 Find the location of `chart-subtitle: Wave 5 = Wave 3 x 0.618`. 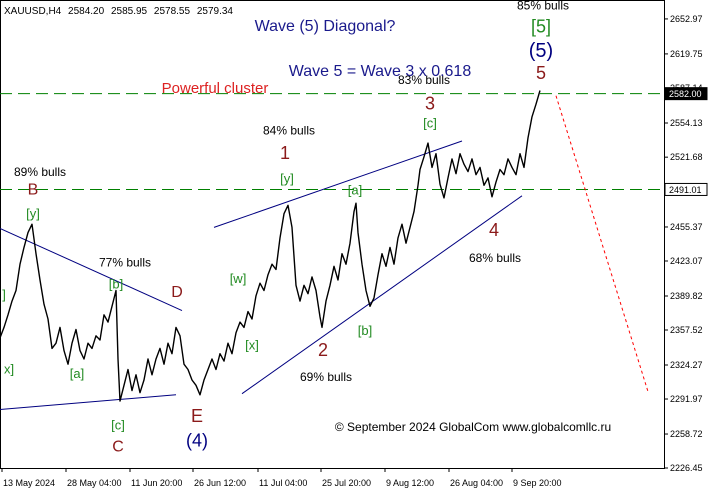

chart-subtitle: Wave 5 = Wave 3 x 0.618 is located at coordinates (380, 71).